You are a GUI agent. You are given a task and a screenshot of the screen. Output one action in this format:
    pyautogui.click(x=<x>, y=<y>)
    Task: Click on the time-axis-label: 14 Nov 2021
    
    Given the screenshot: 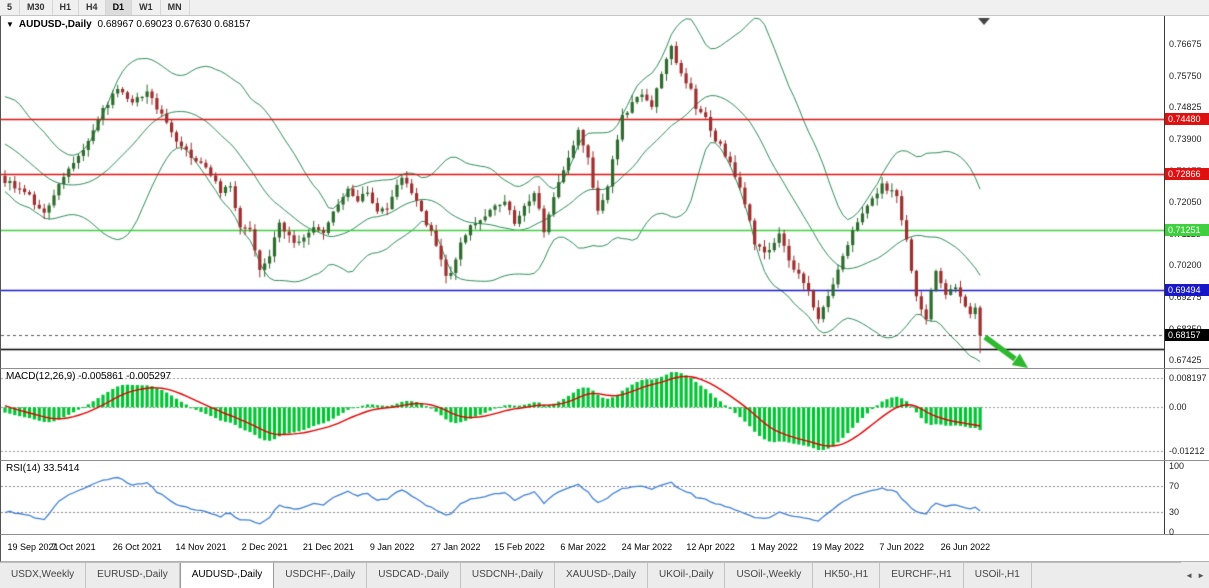 What is the action you would take?
    pyautogui.click(x=201, y=547)
    